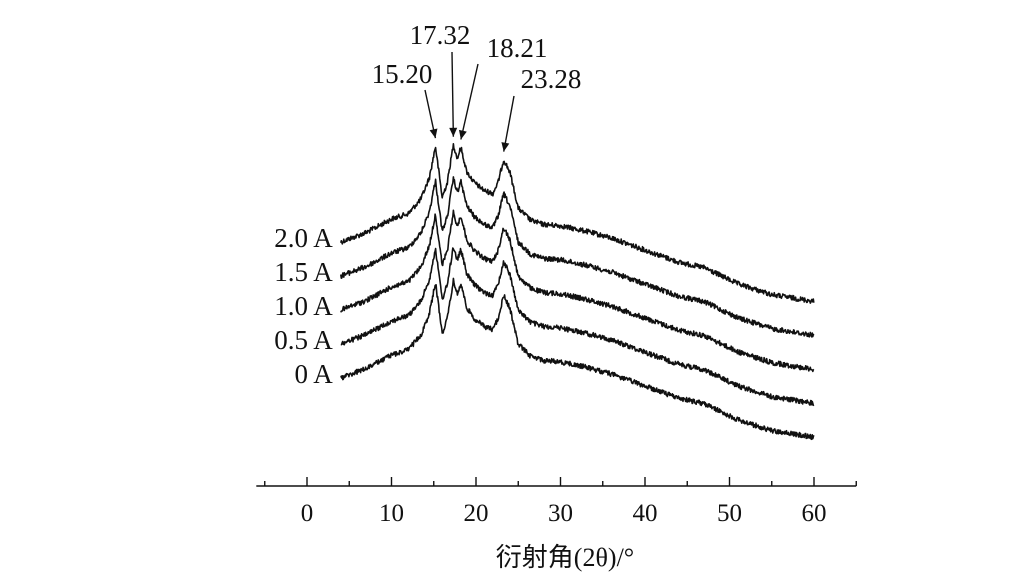  I want to click on peak-label-1: 17.32, so click(440, 35).